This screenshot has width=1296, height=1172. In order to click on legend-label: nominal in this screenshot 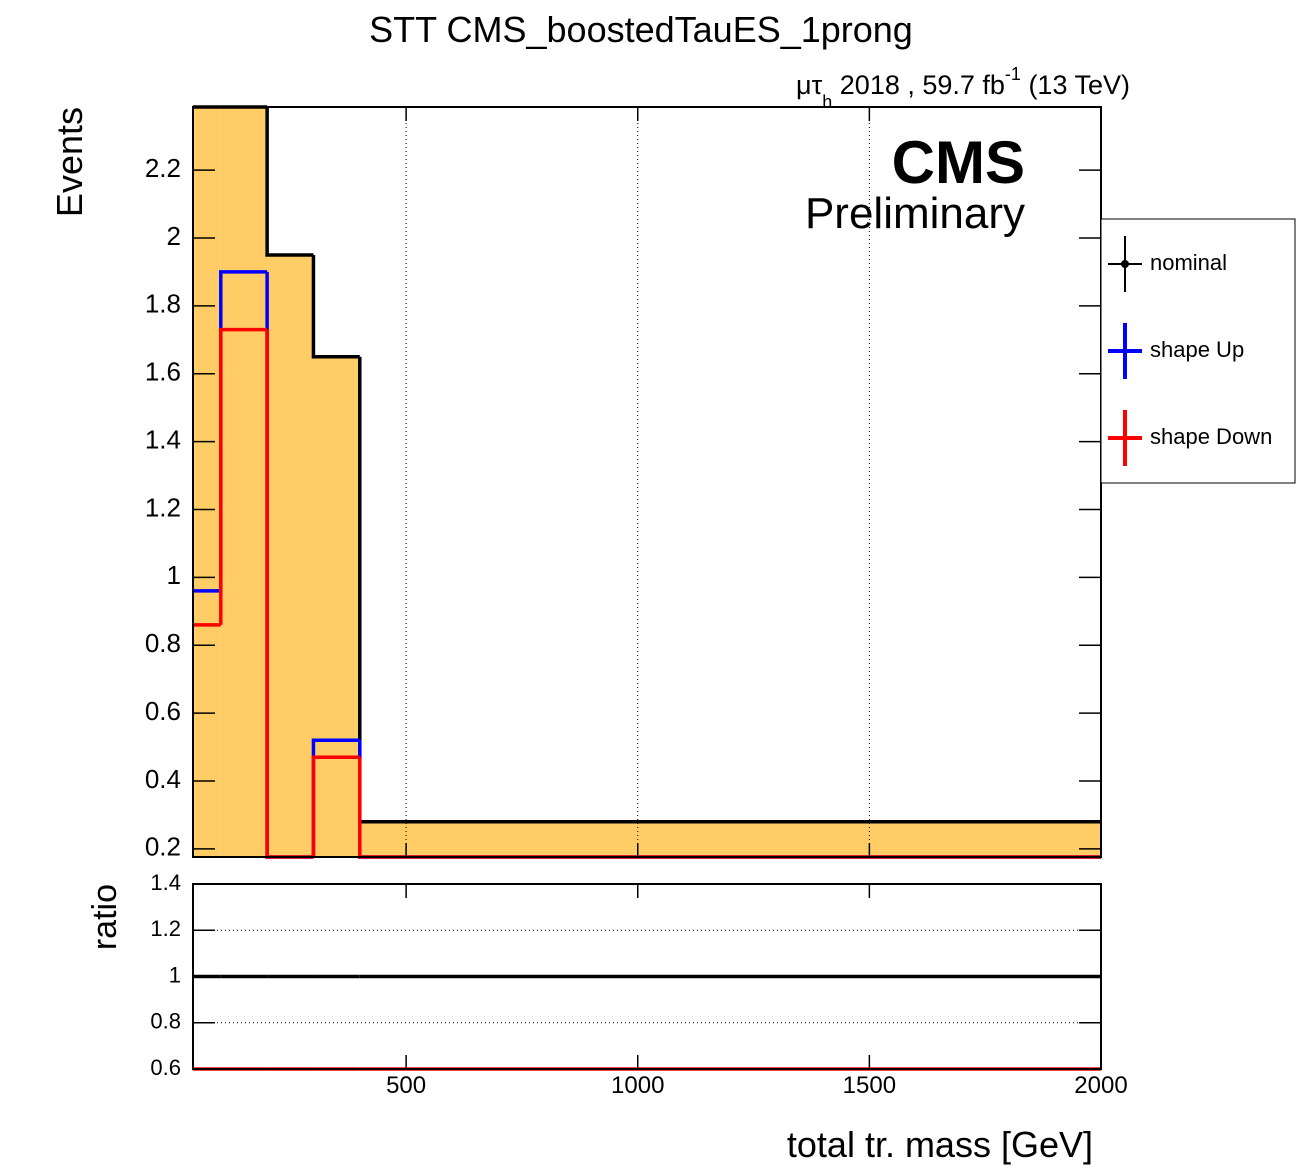, I will do `click(1188, 262)`.